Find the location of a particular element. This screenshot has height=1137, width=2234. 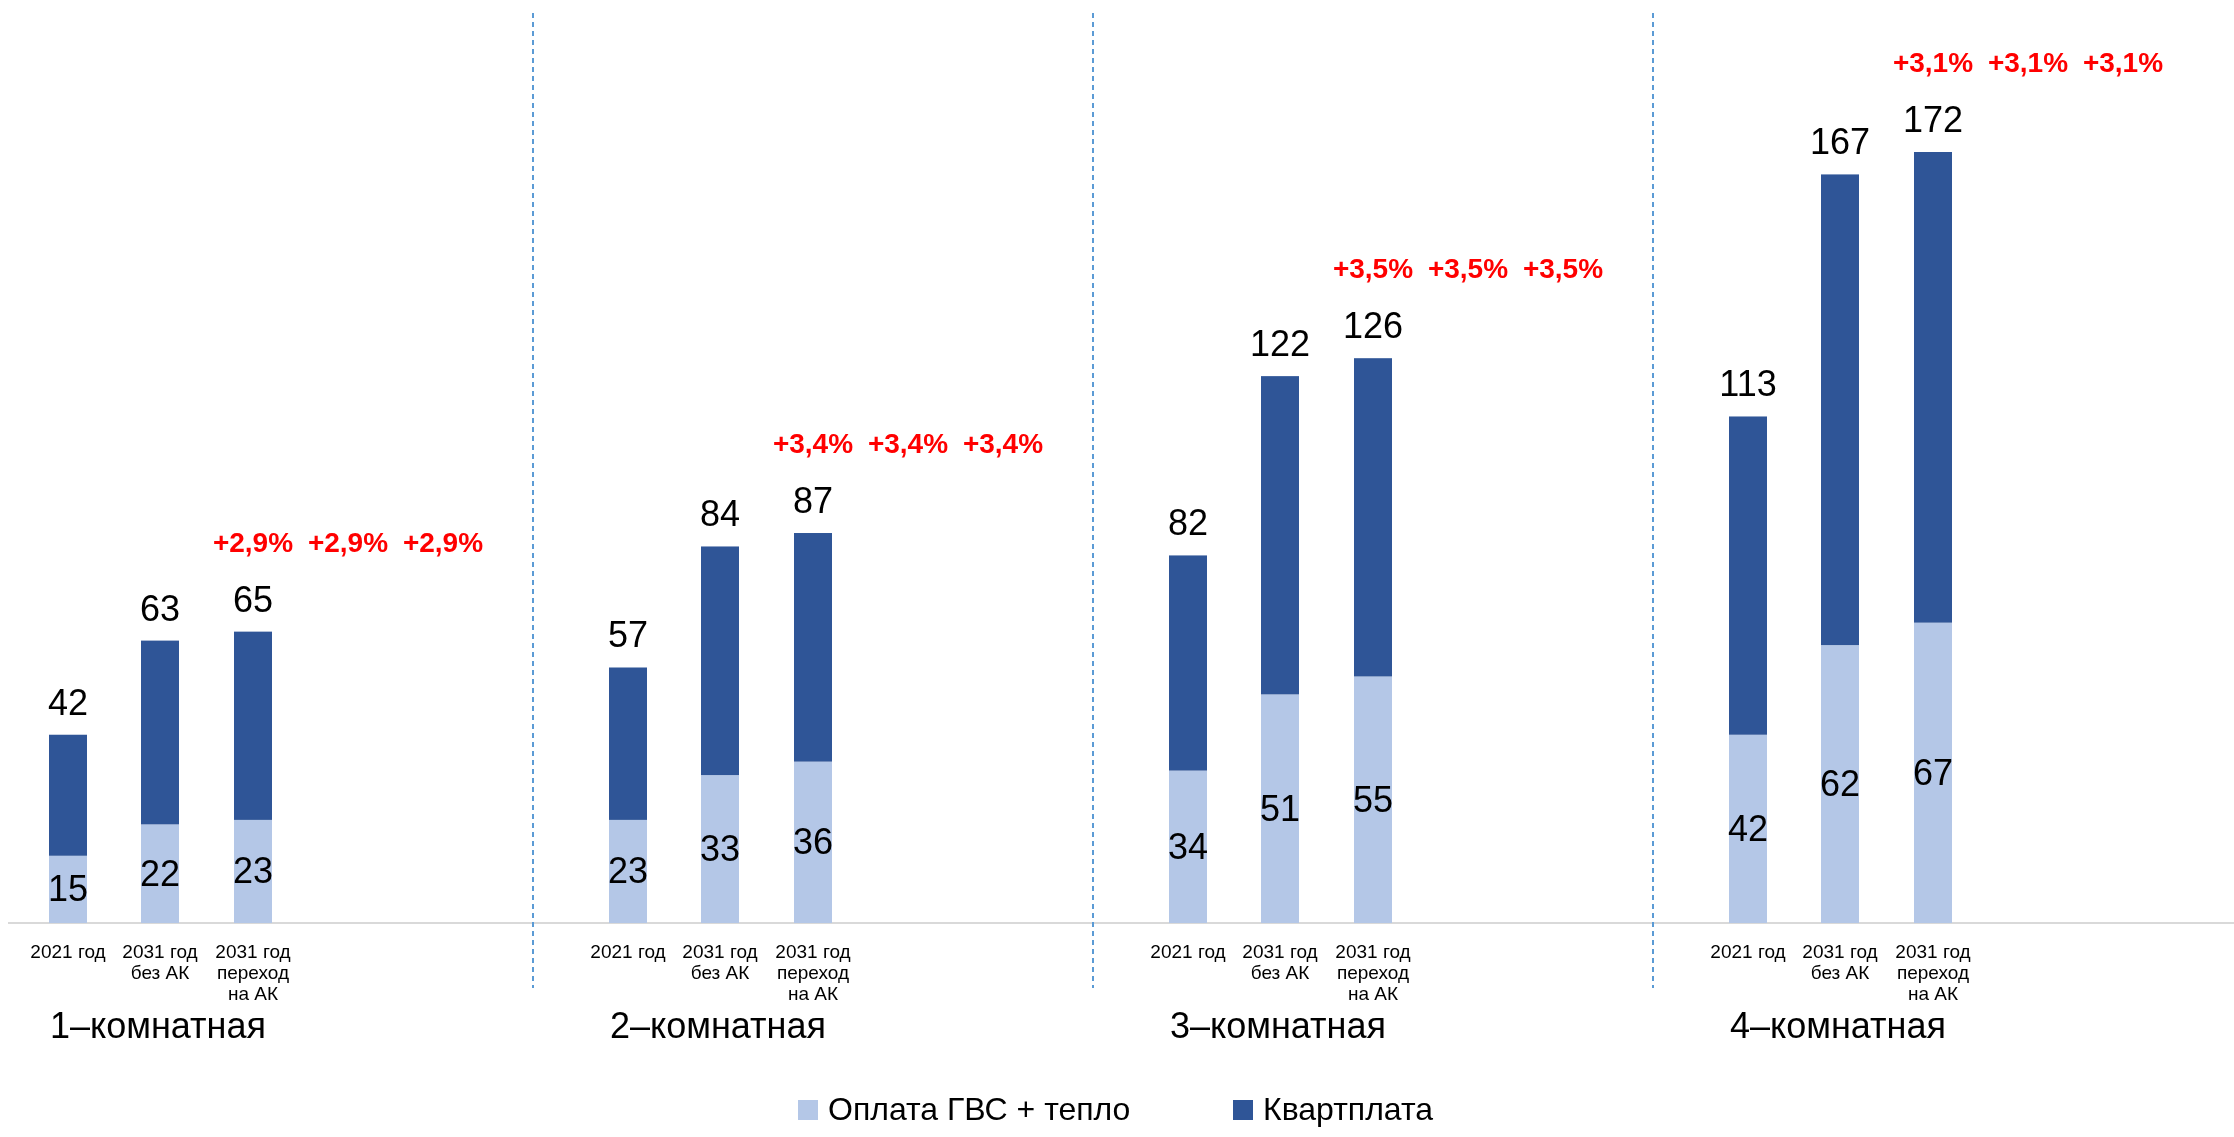

total-label: 84 is located at coordinates (720, 514).